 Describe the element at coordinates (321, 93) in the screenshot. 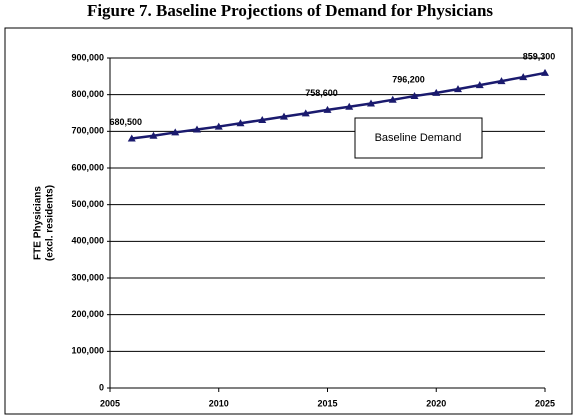

I see `data-label: 758,600` at that location.